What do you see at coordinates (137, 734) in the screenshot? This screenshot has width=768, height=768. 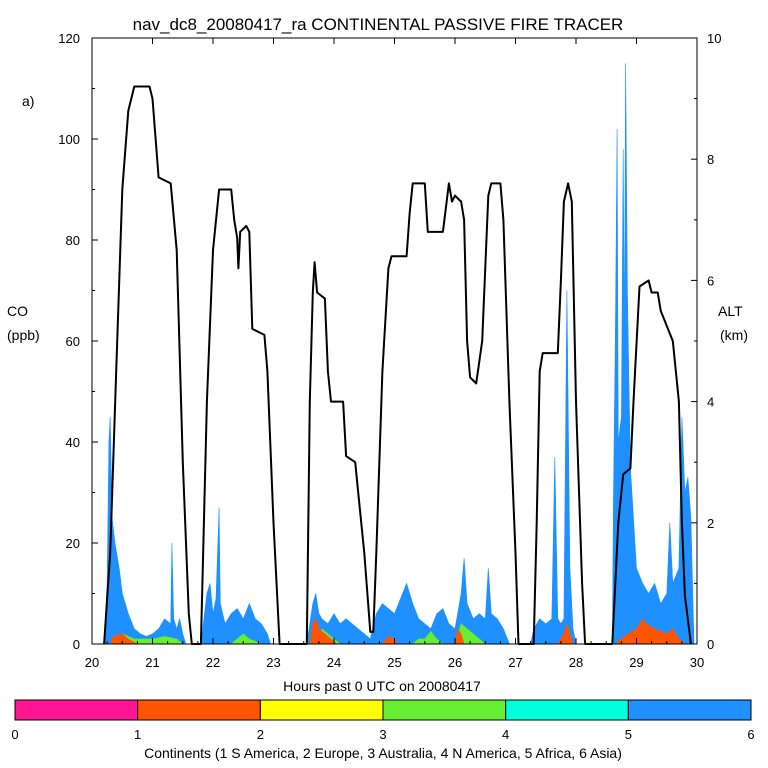 I see `colorbar-tick-label: 1` at bounding box center [137, 734].